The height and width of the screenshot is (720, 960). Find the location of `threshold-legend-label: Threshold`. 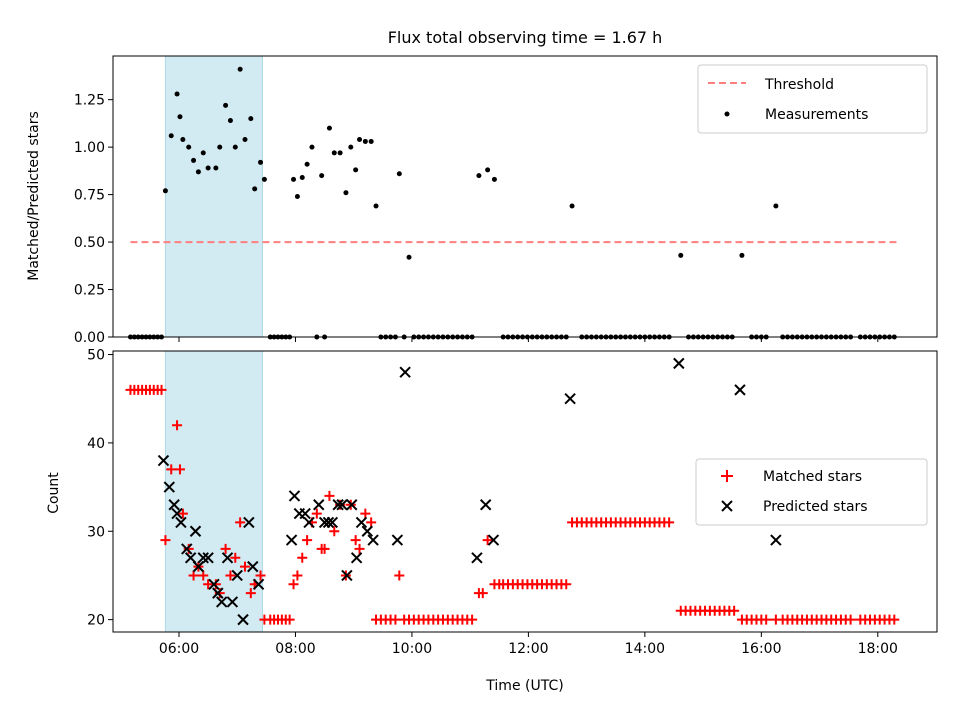

threshold-legend-label: Threshold is located at coordinates (799, 85).